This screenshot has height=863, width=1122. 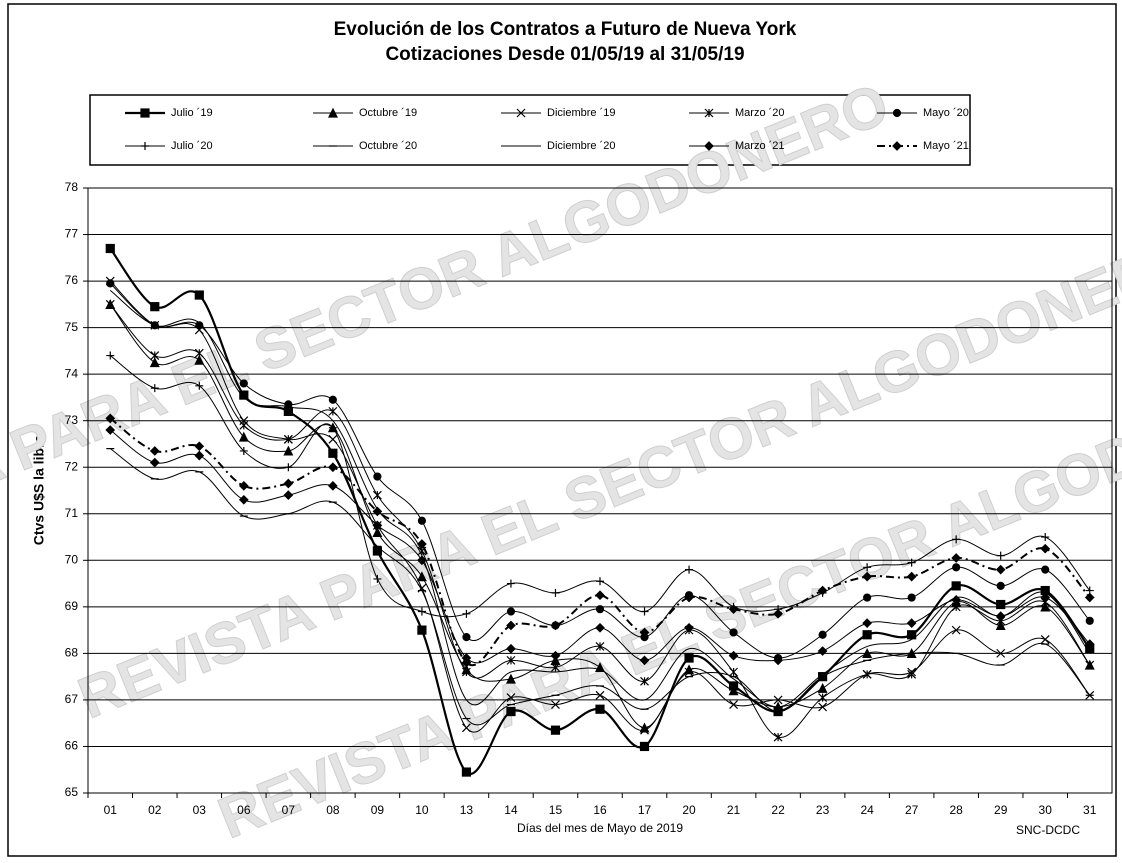 I want to click on chart-subtitle: Cotizaciones Desde 01/05/19 al 31/05/19, so click(x=564, y=54).